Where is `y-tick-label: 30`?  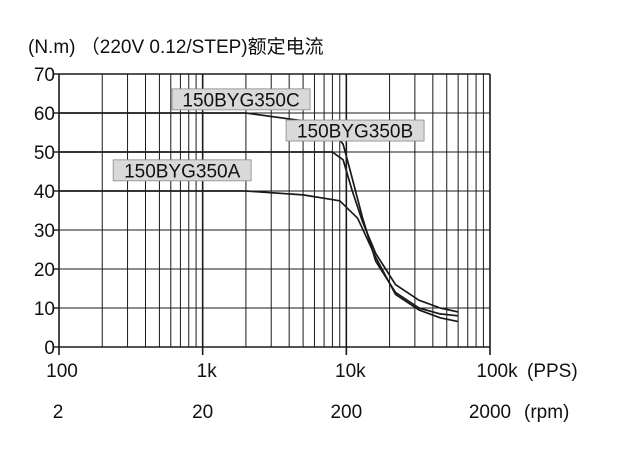 y-tick-label: 30 is located at coordinates (44, 231).